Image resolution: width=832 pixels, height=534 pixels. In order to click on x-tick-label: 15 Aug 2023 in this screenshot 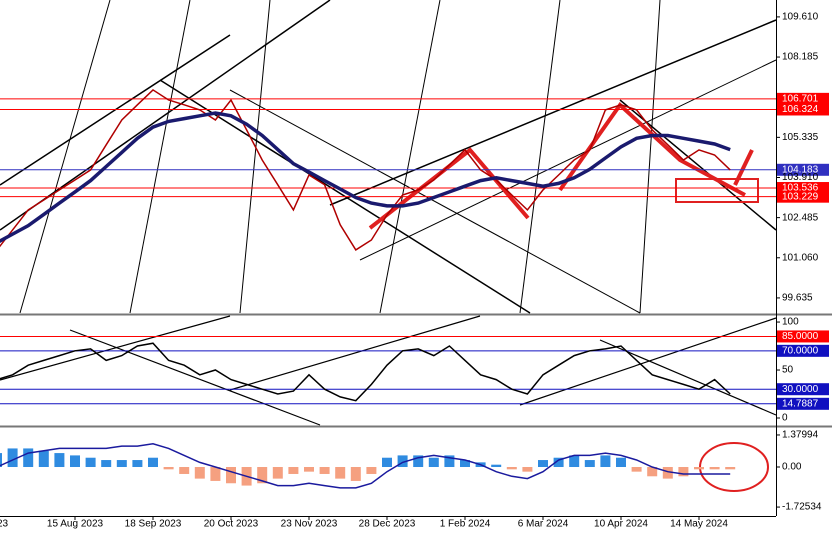, I will do `click(75, 524)`.